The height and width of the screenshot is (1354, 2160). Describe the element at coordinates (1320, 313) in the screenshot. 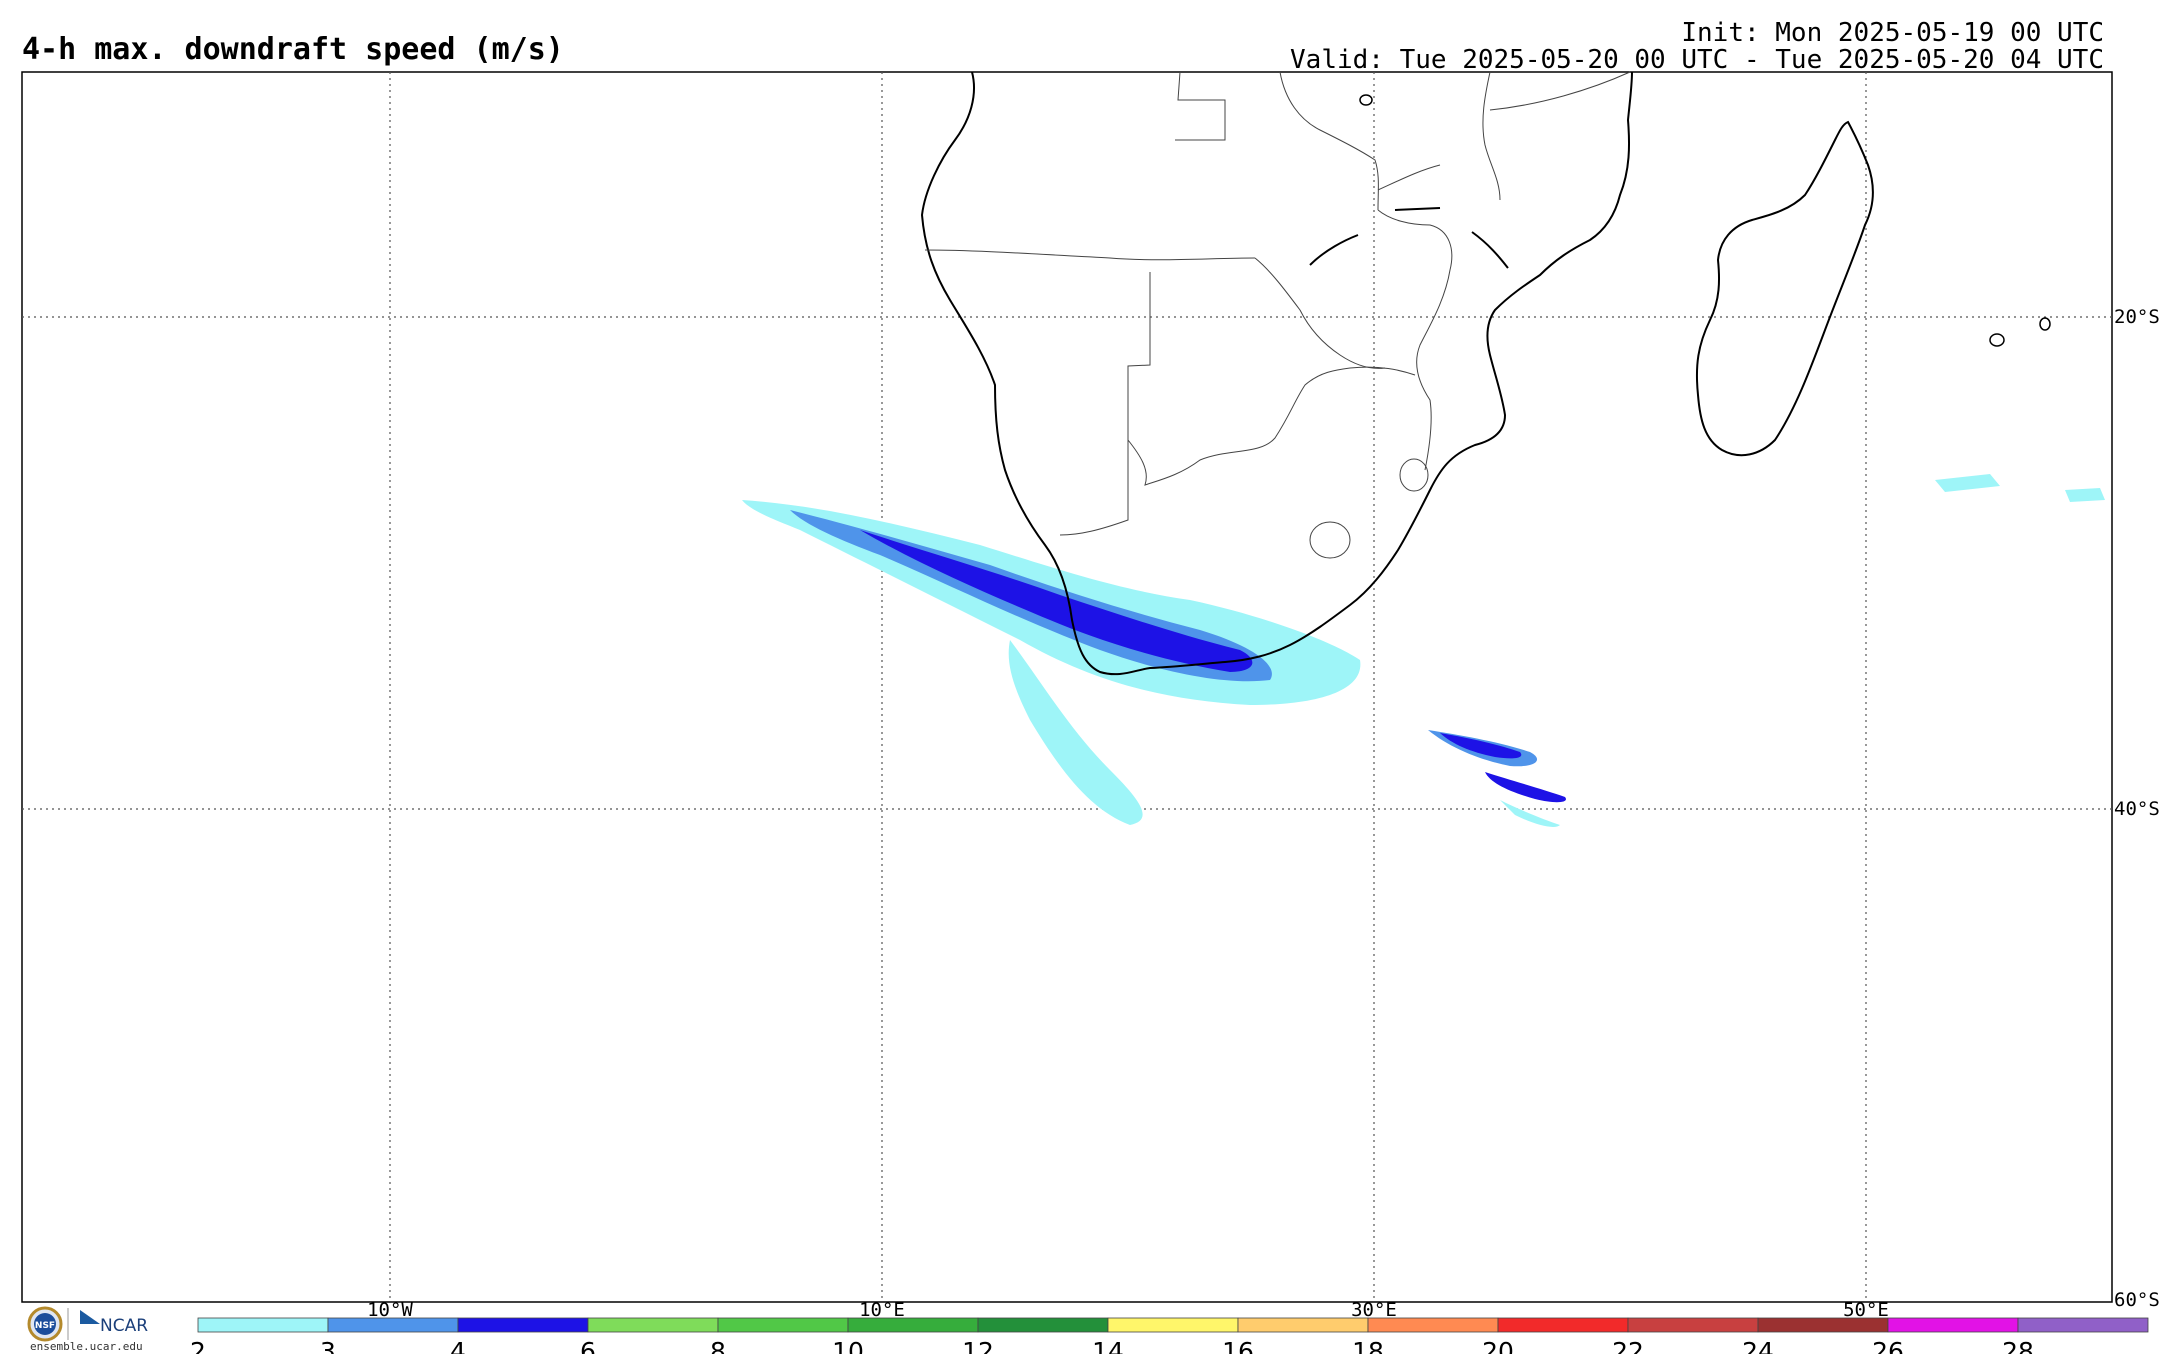

I see `border-zimbabwe-west` at that location.